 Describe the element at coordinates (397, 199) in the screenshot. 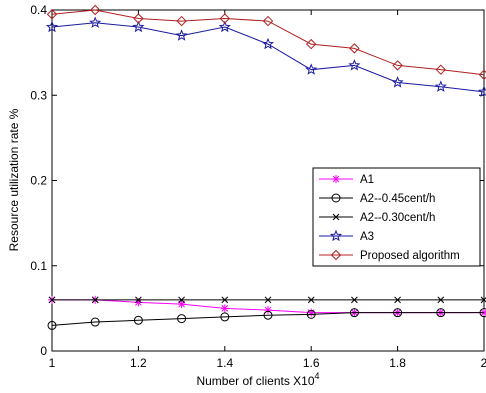

I see `legend-label: A2--0.45cent/h` at that location.